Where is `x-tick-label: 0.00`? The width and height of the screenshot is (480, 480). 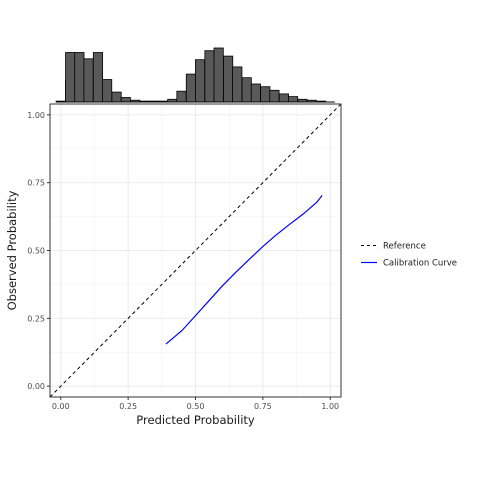 x-tick-label: 0.00 is located at coordinates (61, 406).